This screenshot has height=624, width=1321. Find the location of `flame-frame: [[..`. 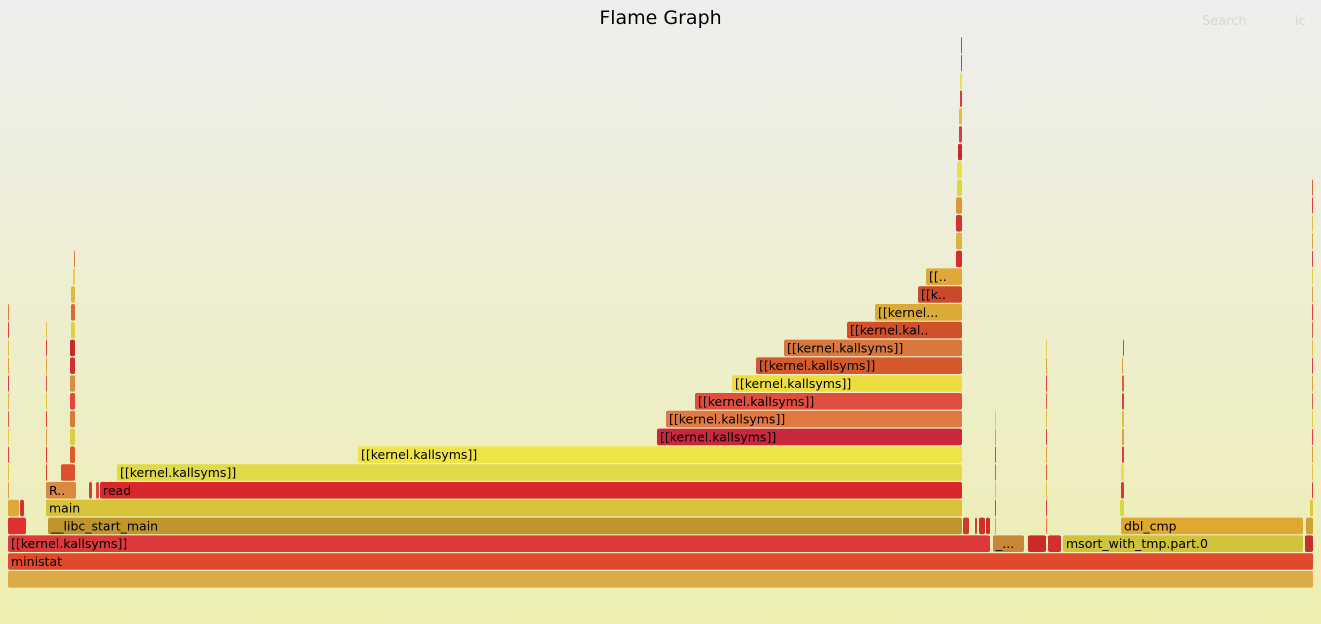

flame-frame: [[.. is located at coordinates (944, 276).